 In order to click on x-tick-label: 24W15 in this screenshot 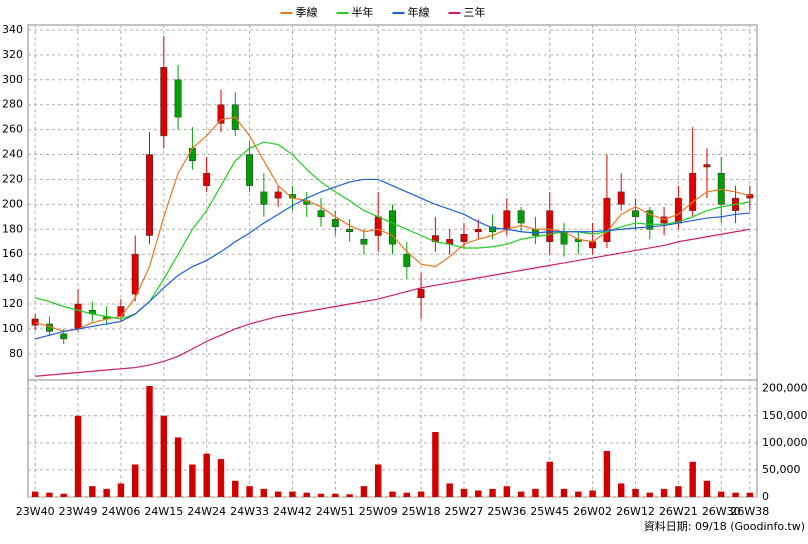, I will do `click(163, 511)`.